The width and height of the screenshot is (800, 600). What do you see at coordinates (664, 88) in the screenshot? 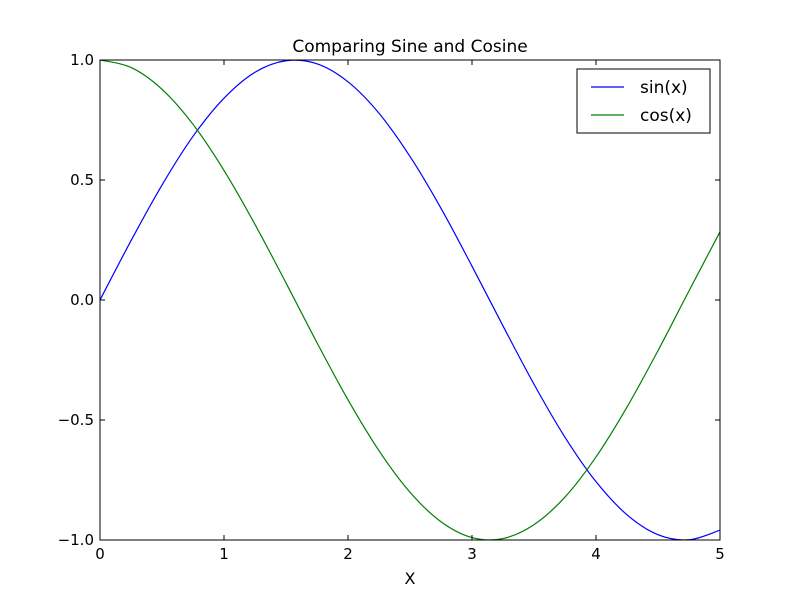
I see `legend-label: sin(x)` at bounding box center [664, 88].